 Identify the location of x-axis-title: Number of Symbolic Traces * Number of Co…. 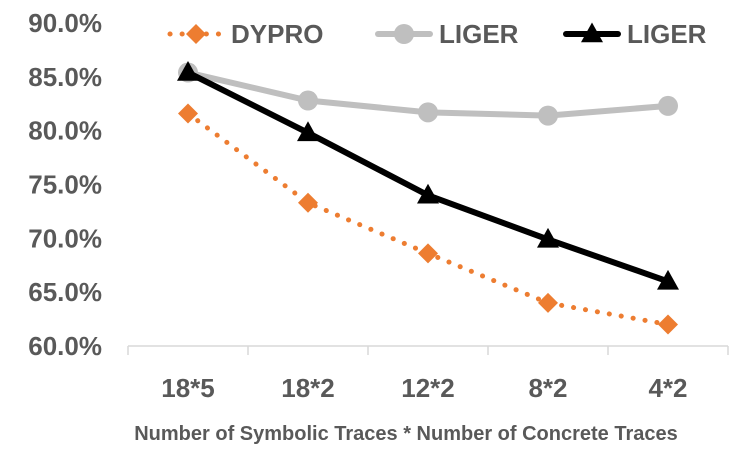
(406, 434).